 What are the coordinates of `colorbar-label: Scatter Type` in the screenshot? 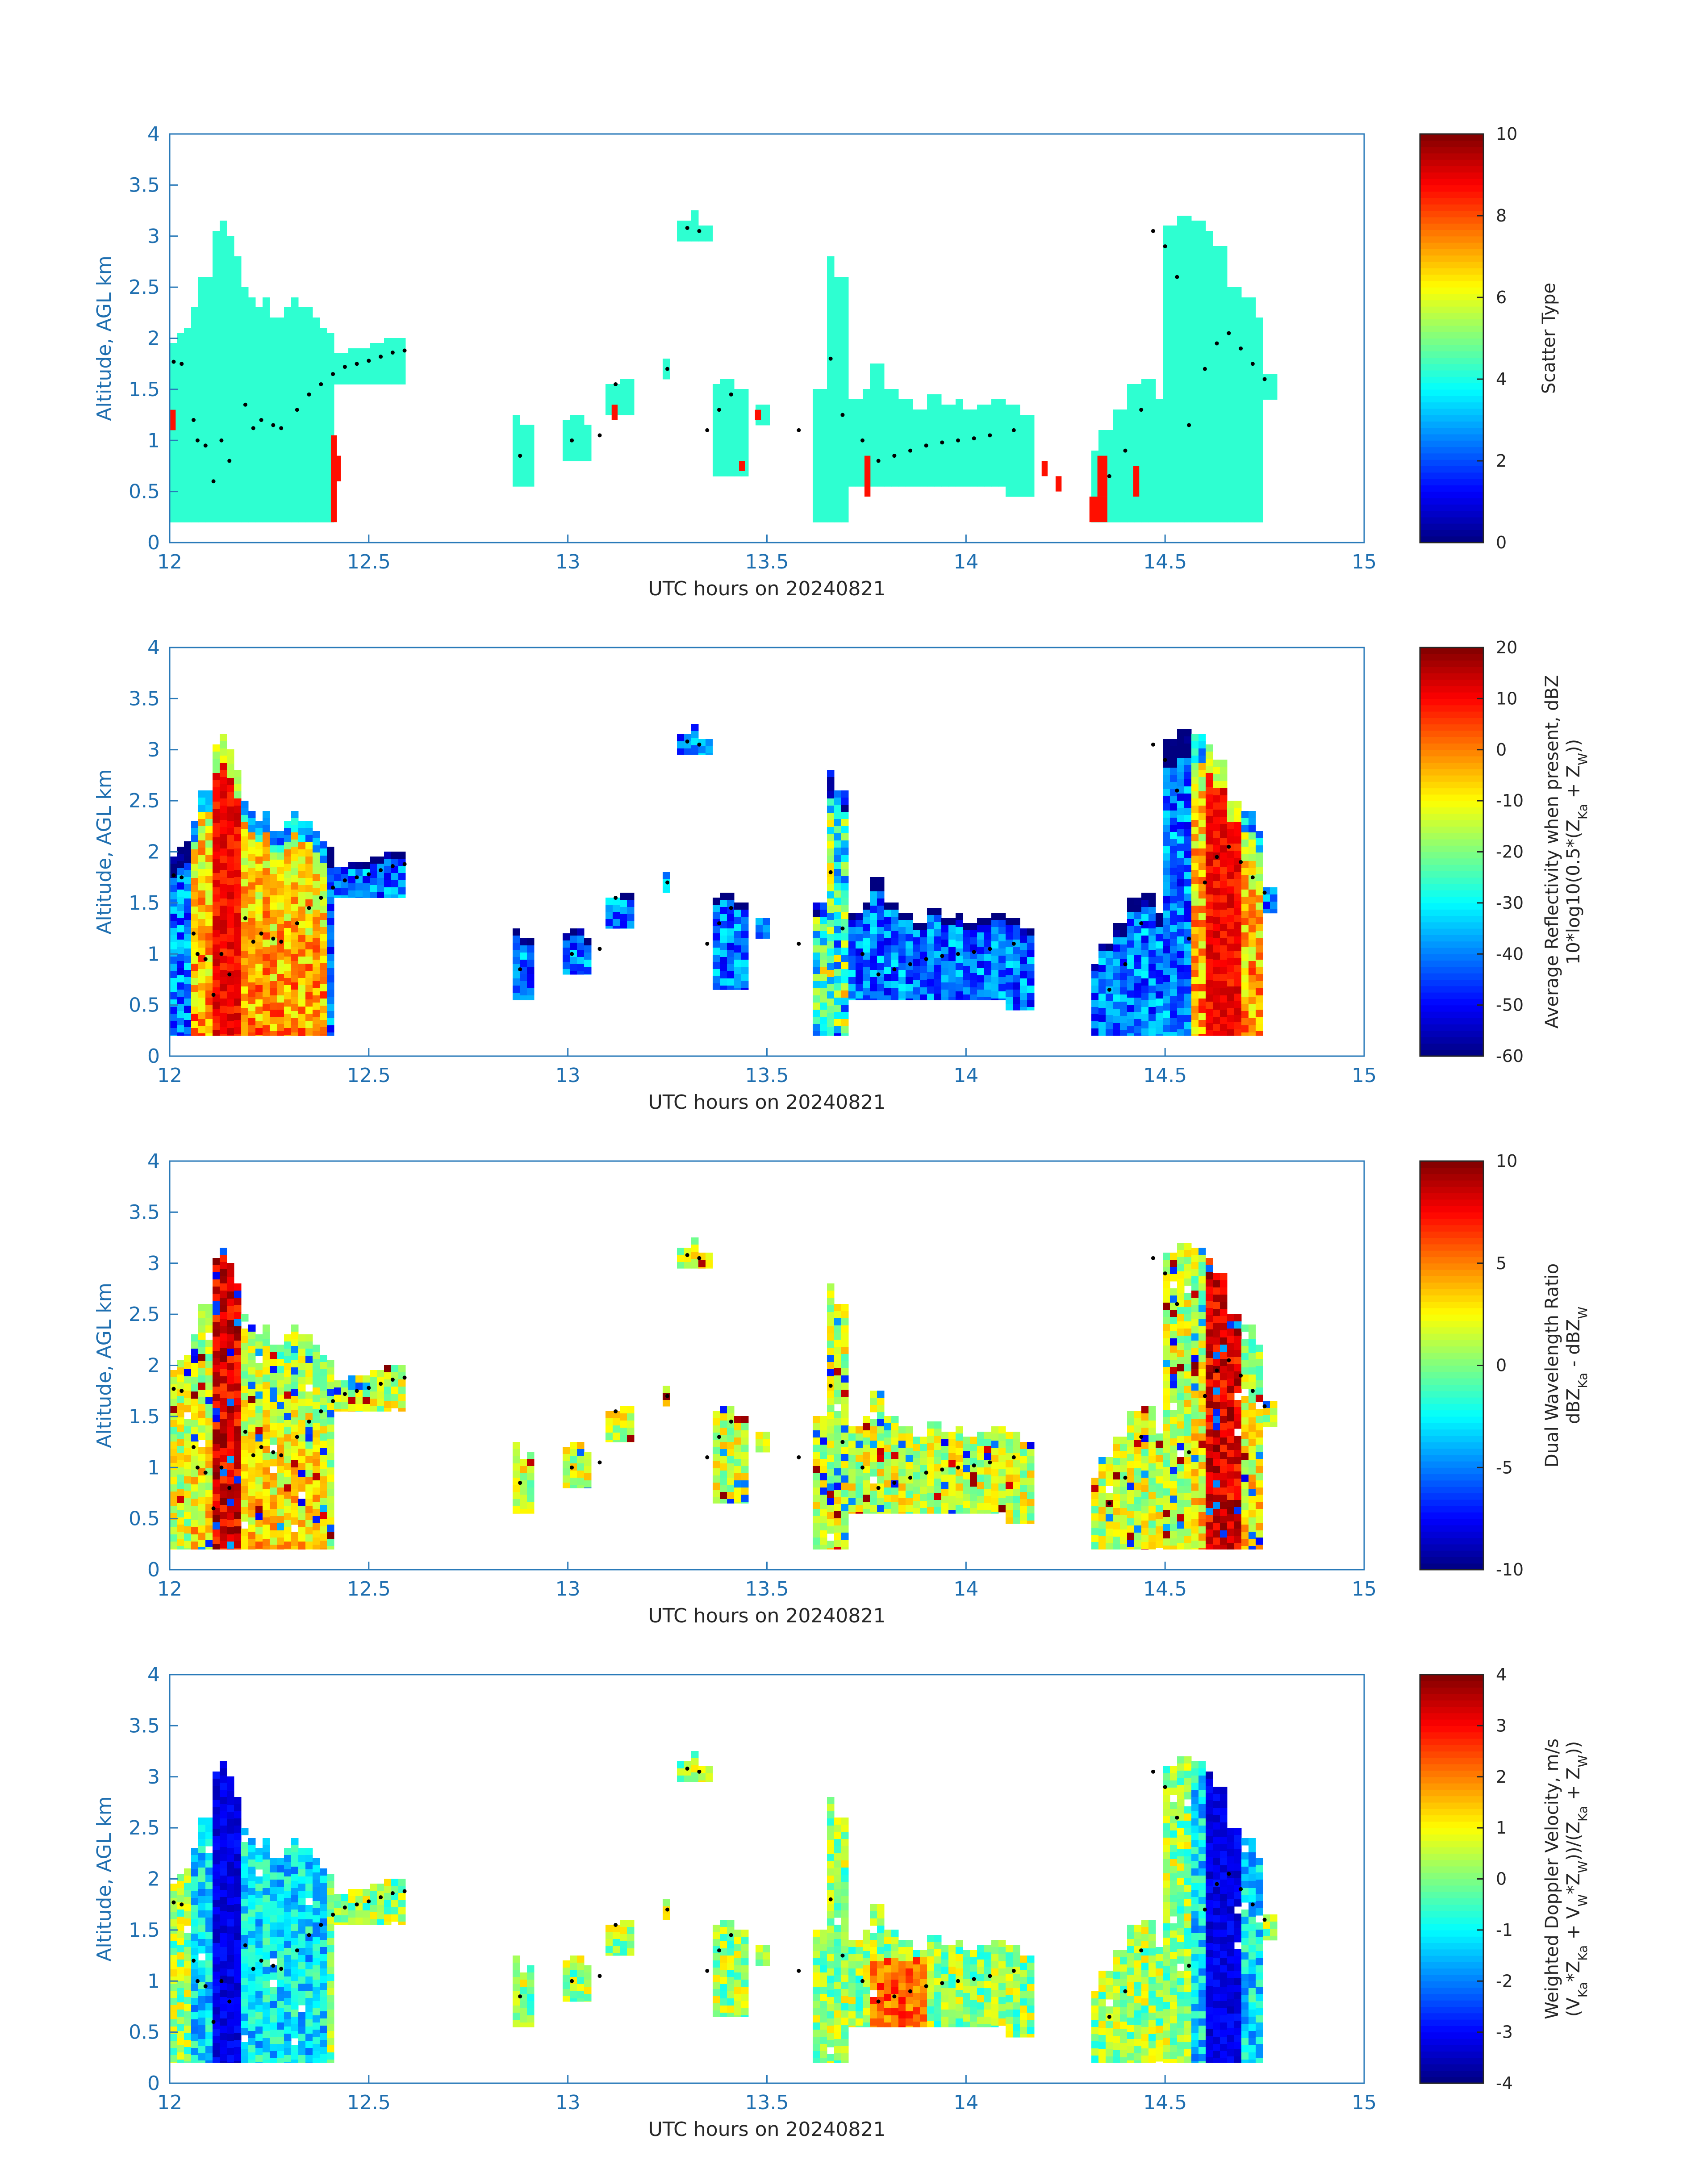 It's located at (1549, 338).